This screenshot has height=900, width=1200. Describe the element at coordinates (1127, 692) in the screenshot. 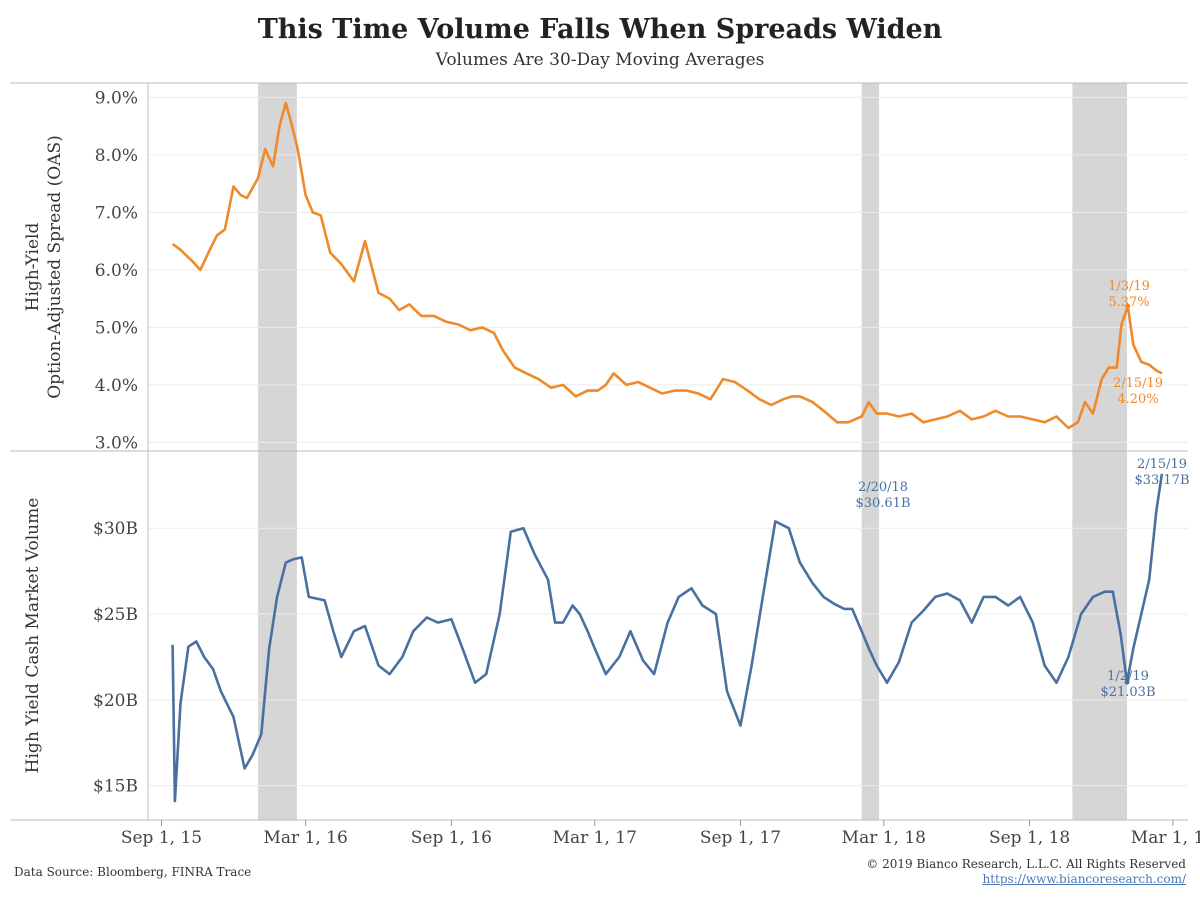

I see `volume-annotation: $21.03B` at that location.